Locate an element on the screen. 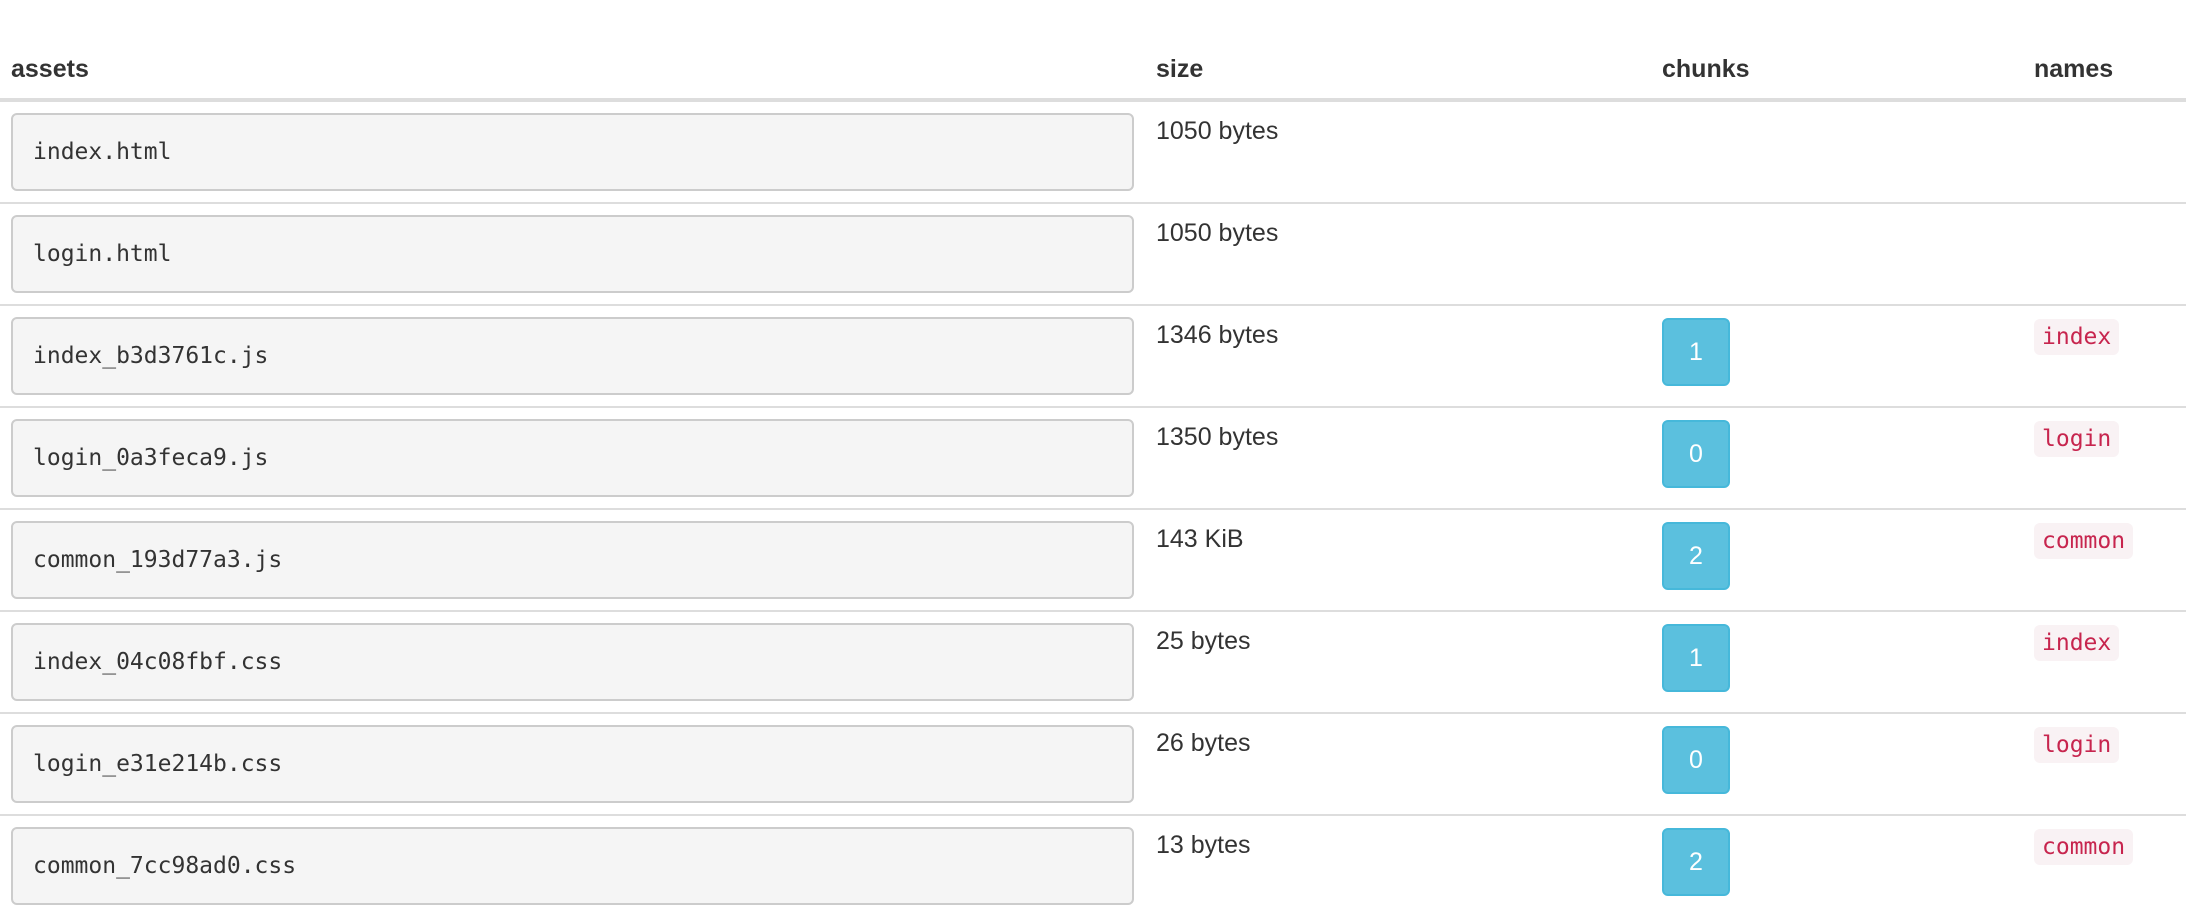  asset-name-field: index_04c08fbf.css is located at coordinates (572, 662).